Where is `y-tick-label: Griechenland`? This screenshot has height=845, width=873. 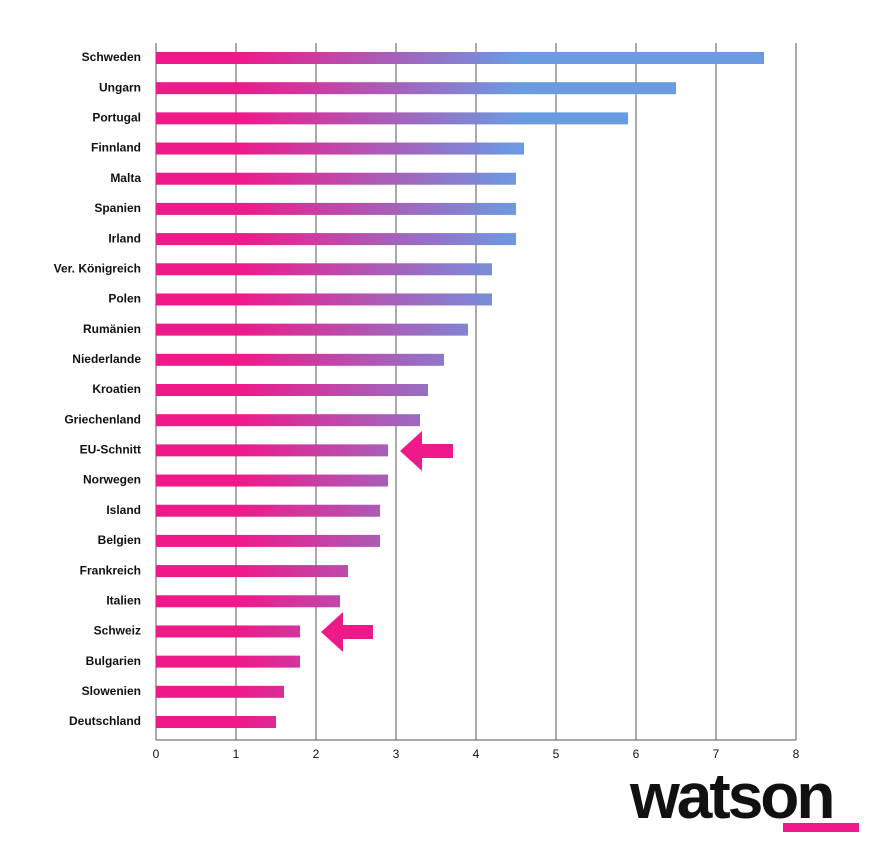 y-tick-label: Griechenland is located at coordinates (102, 419).